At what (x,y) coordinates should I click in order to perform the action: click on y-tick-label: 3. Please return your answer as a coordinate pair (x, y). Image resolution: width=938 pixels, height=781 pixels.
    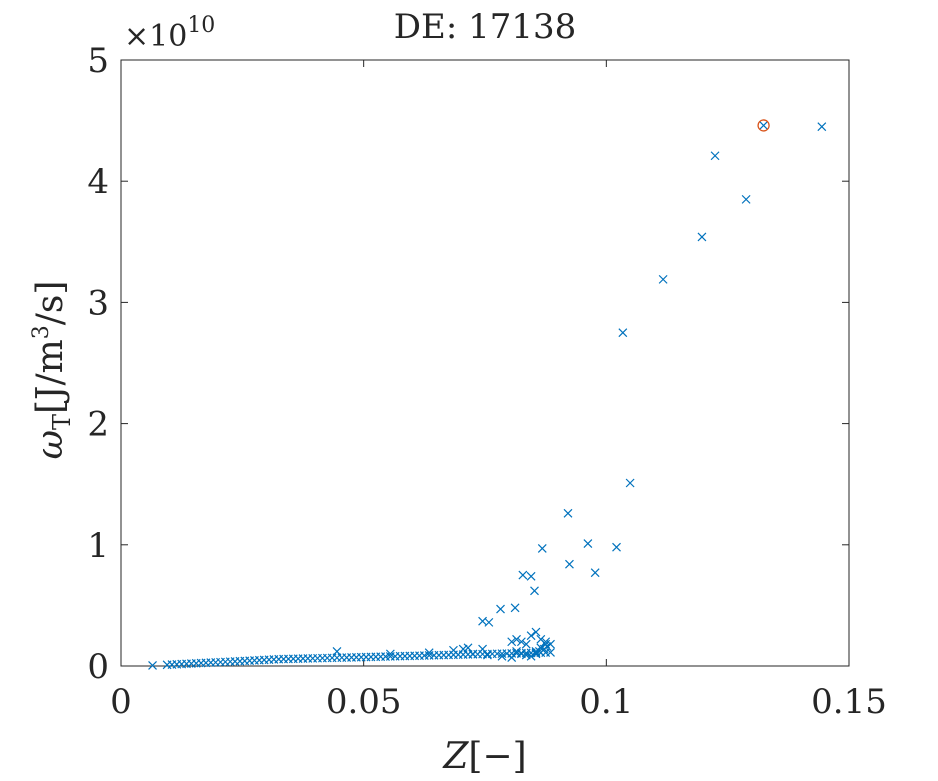
    Looking at the image, I should click on (98, 303).